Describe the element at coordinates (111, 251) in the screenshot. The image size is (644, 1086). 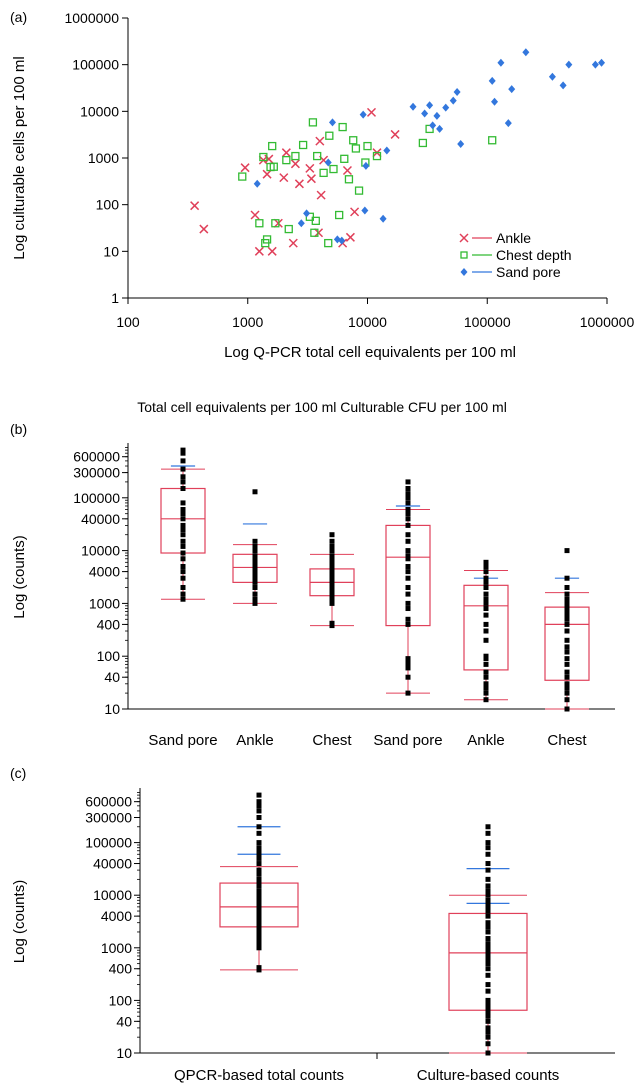
I see `y-tick-label-a: 10` at that location.